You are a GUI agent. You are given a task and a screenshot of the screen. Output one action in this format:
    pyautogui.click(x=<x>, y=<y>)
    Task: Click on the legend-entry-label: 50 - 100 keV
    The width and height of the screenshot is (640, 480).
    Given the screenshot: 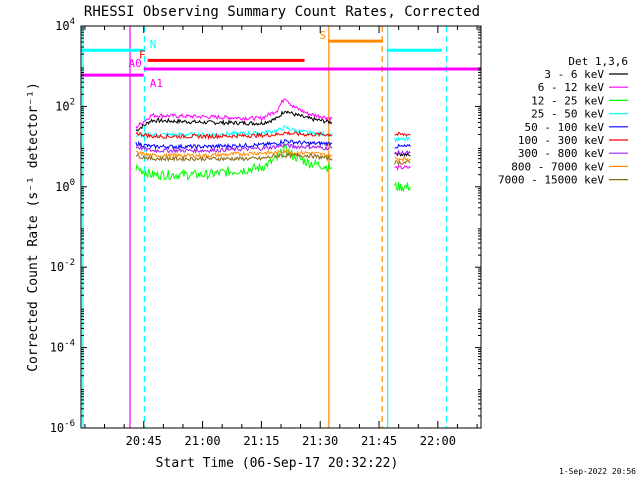 What is the action you would take?
    pyautogui.click(x=565, y=127)
    